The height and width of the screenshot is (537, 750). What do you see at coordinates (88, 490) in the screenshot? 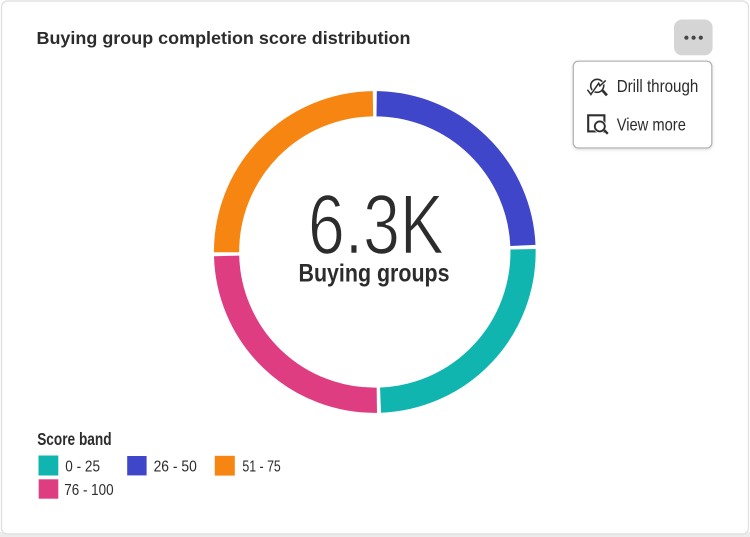
I see `svg-text: 76 - 100` at bounding box center [88, 490].